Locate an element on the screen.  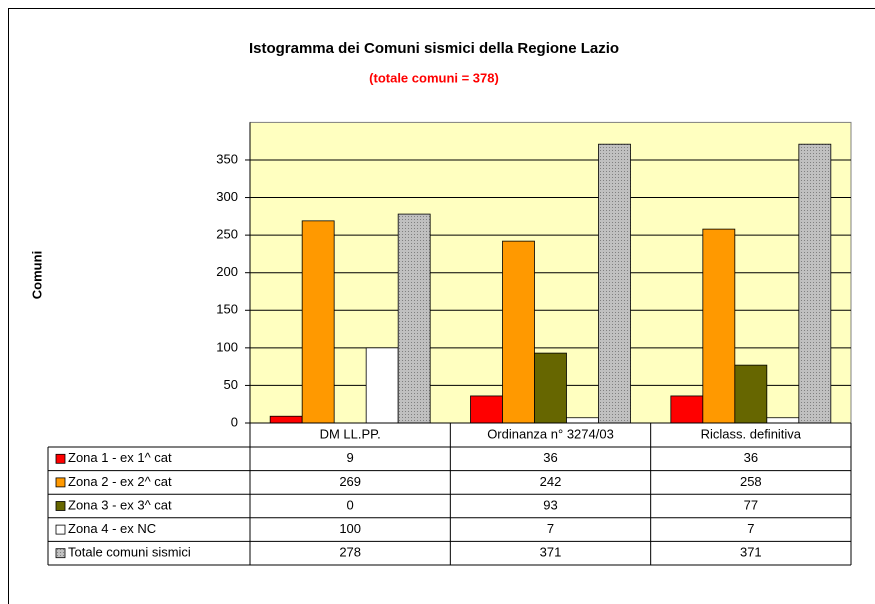
legend-label: Zona 2 - ex 2^ cat is located at coordinates (120, 481).